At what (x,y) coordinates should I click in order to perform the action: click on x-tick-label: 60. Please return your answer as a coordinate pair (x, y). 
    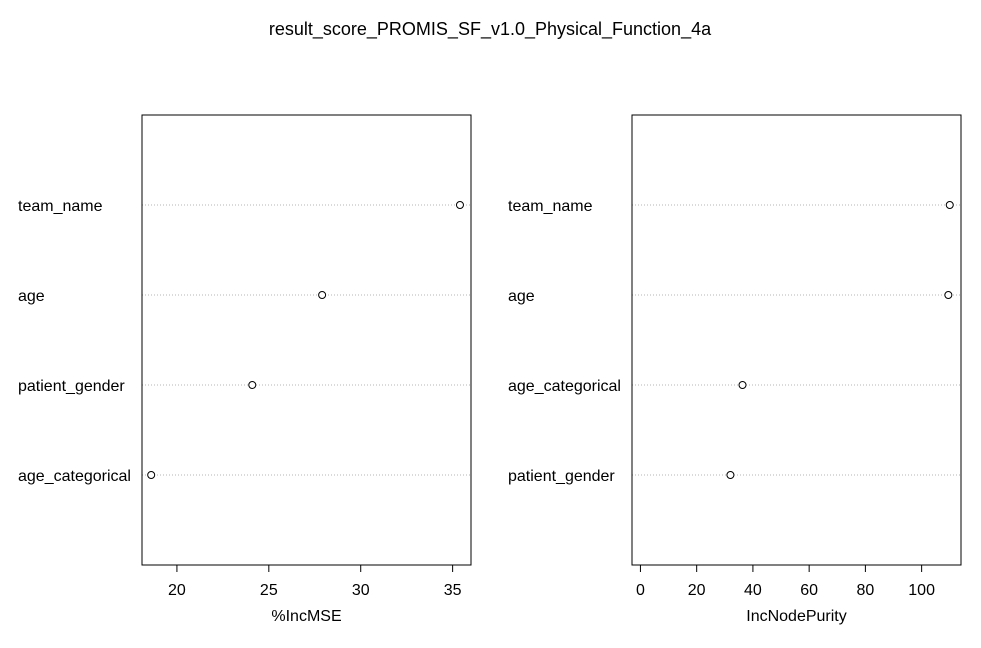
    Looking at the image, I should click on (809, 590).